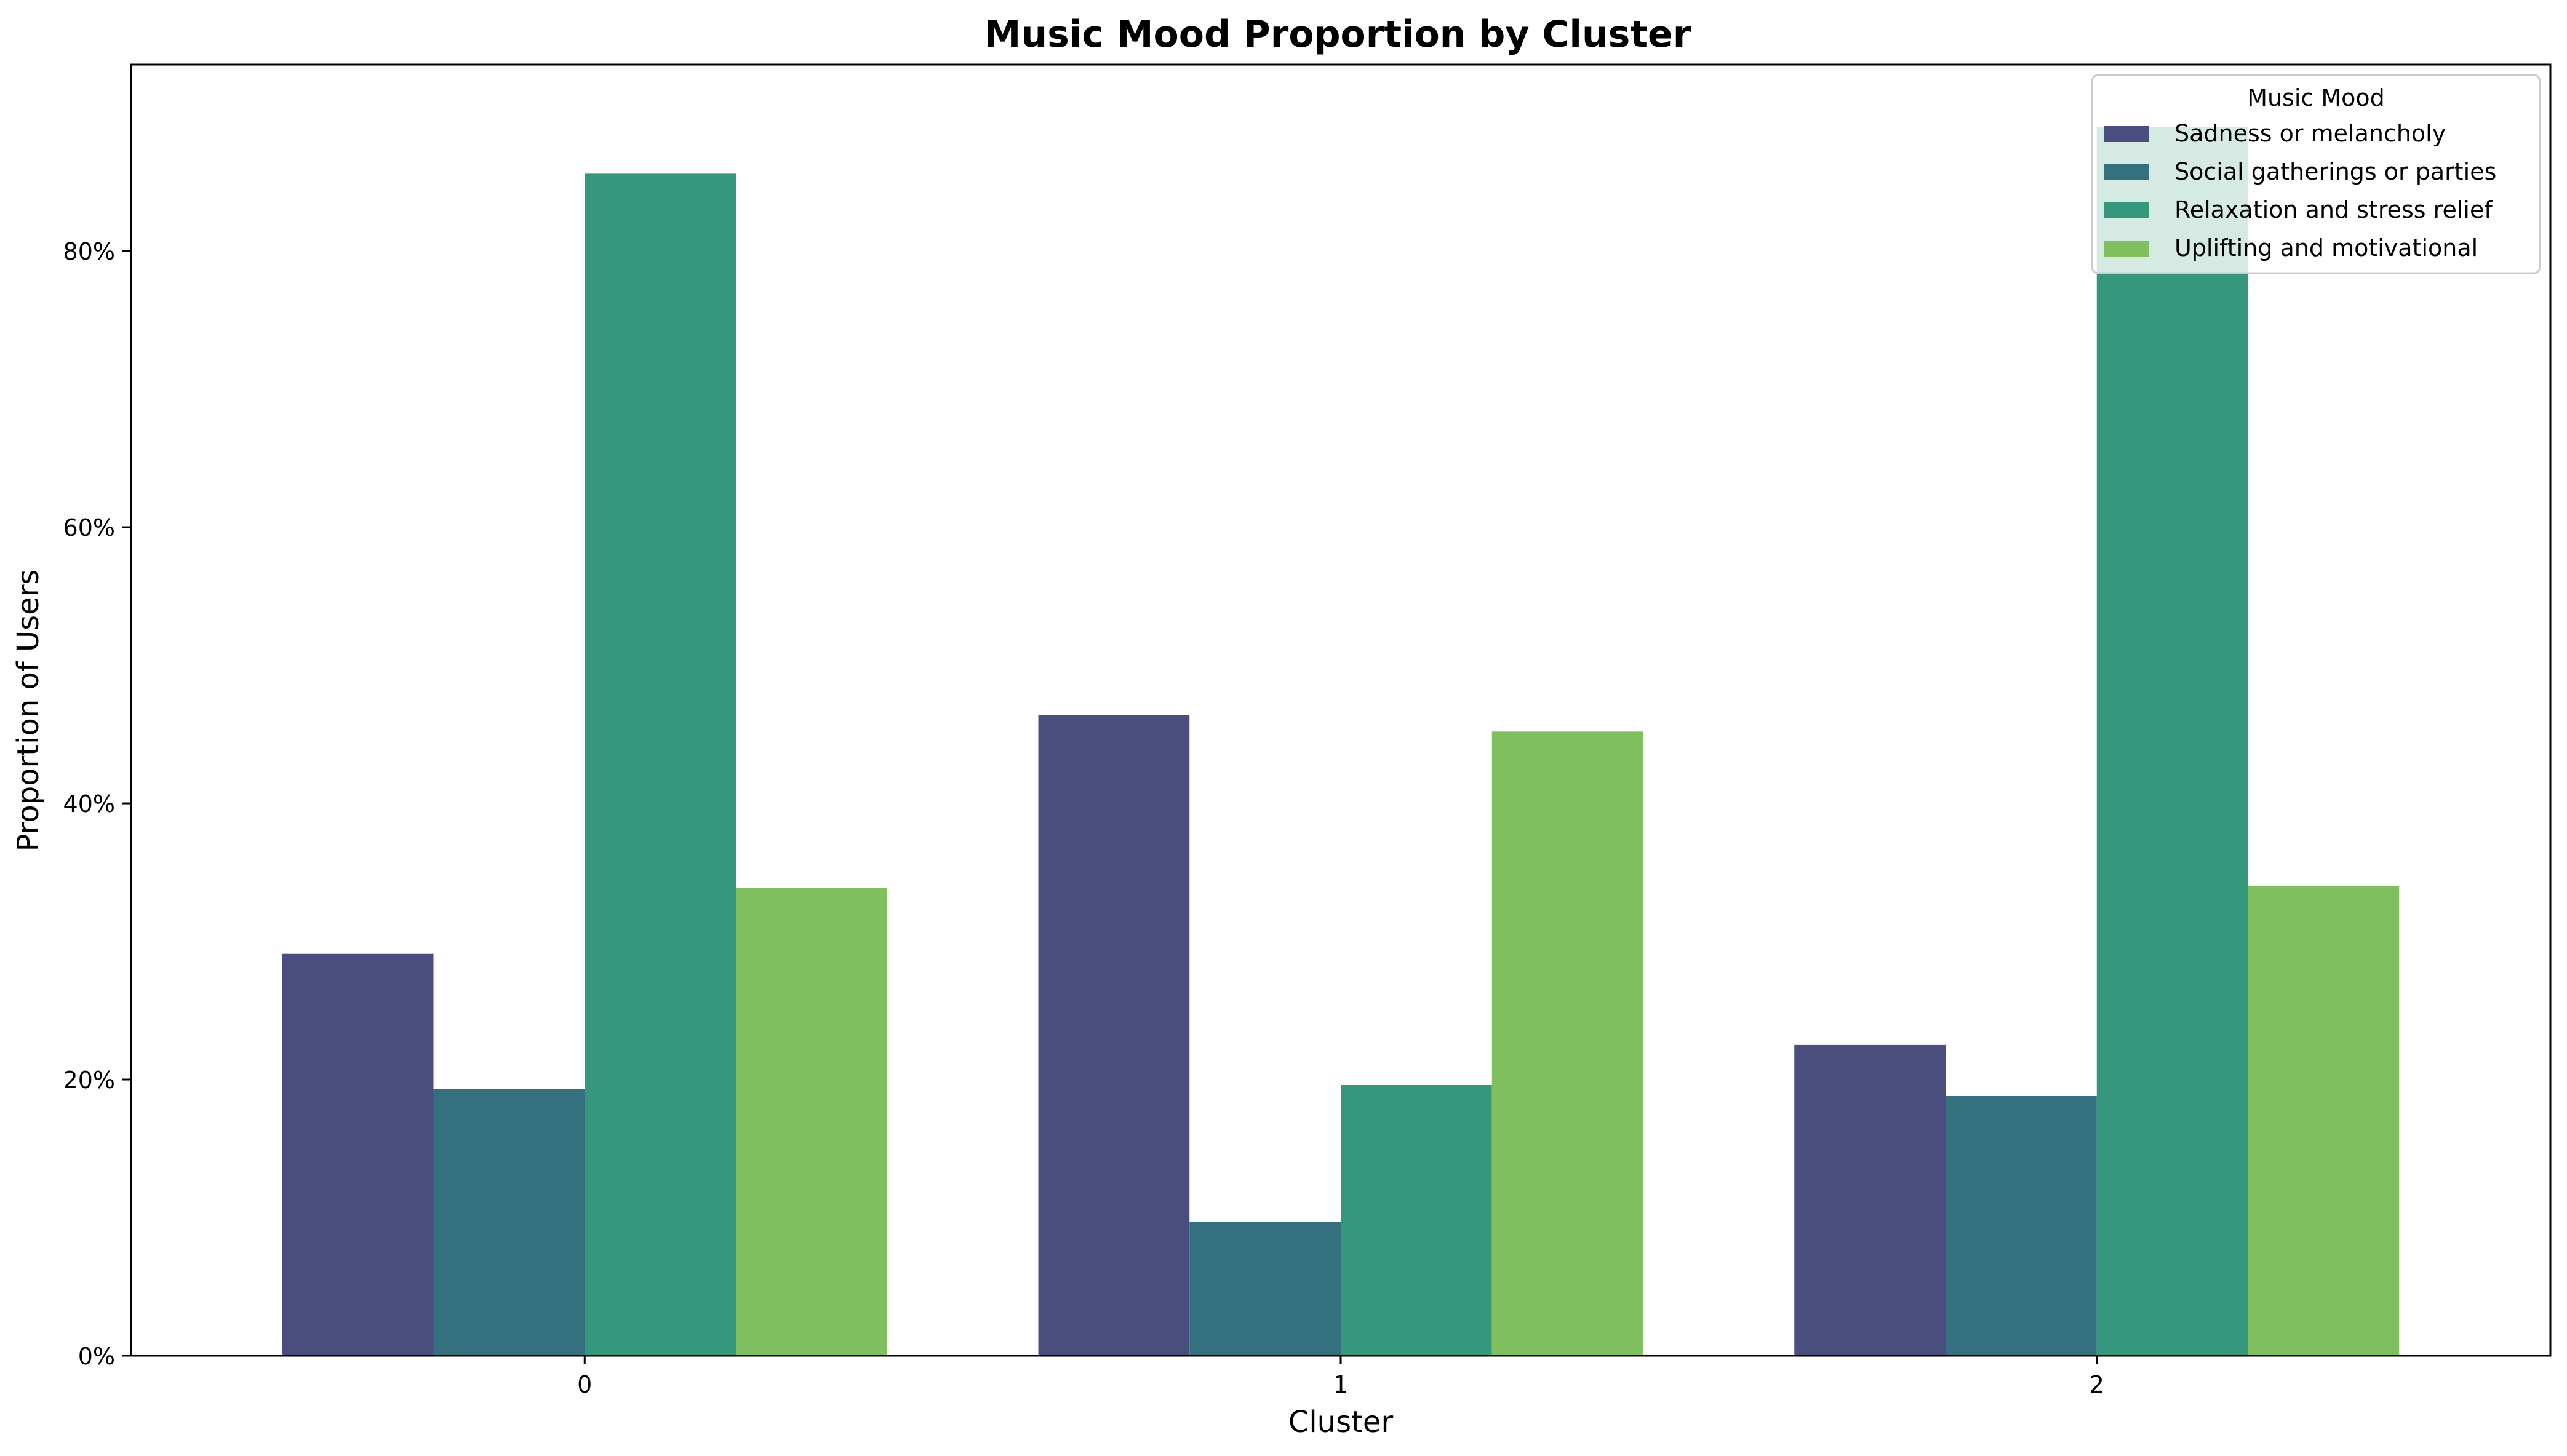  I want to click on legend-label: Relaxation and stress relief, so click(2333, 210).